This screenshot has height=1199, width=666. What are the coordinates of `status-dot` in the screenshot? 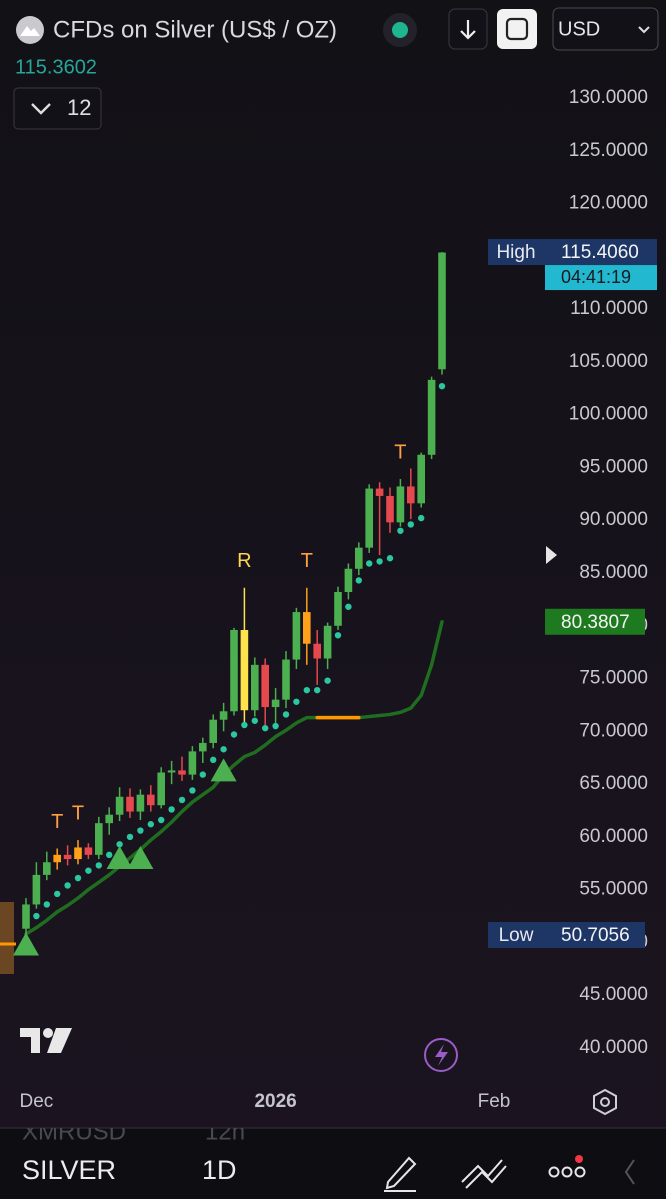 It's located at (400, 30).